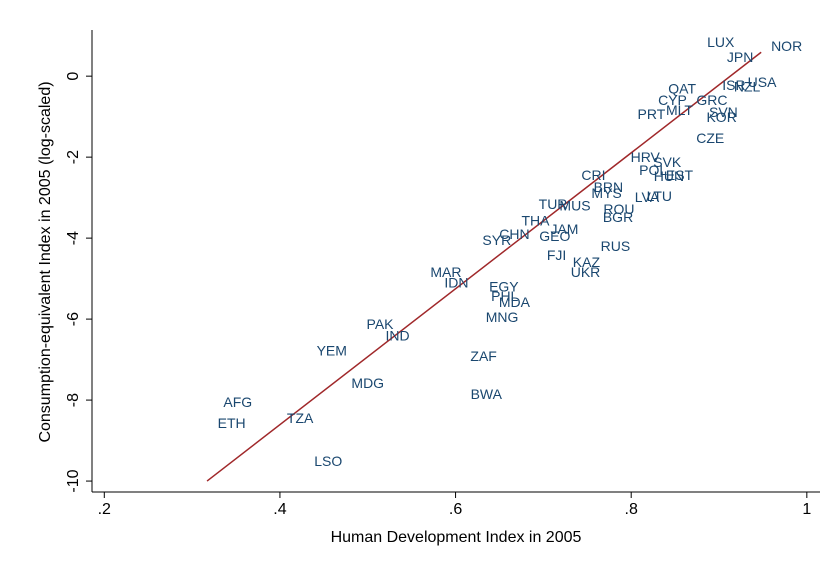  What do you see at coordinates (232, 423) in the screenshot?
I see `point-label: ETH` at bounding box center [232, 423].